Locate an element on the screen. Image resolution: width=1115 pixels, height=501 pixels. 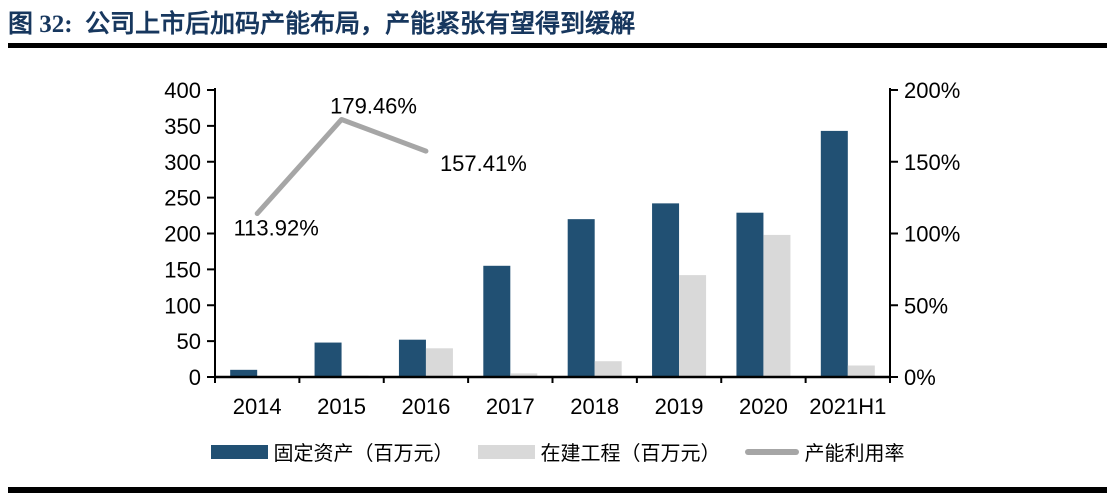
bar-fixed-assets-2019 is located at coordinates (666, 290).